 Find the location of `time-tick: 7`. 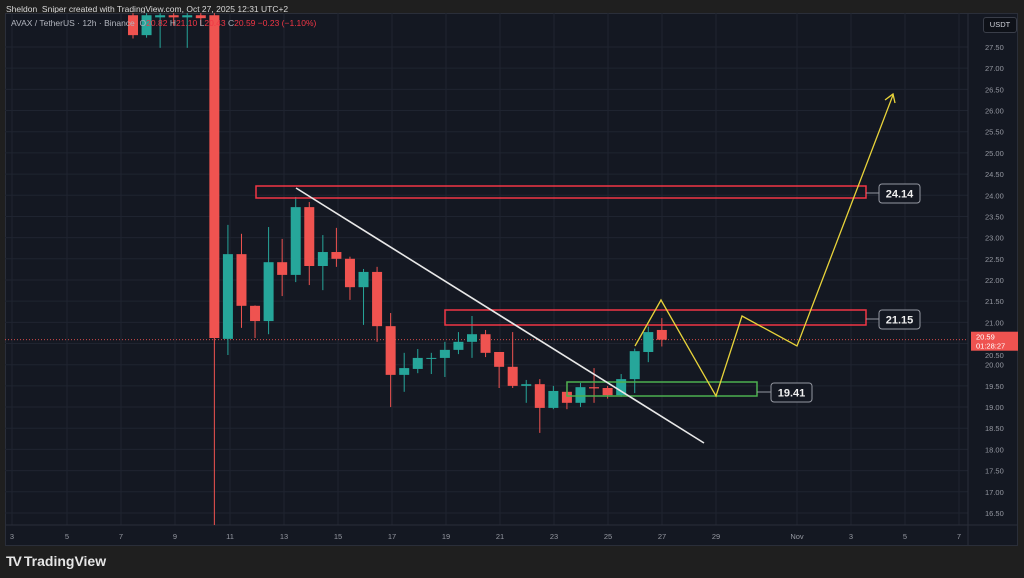

time-tick: 7 is located at coordinates (959, 536).